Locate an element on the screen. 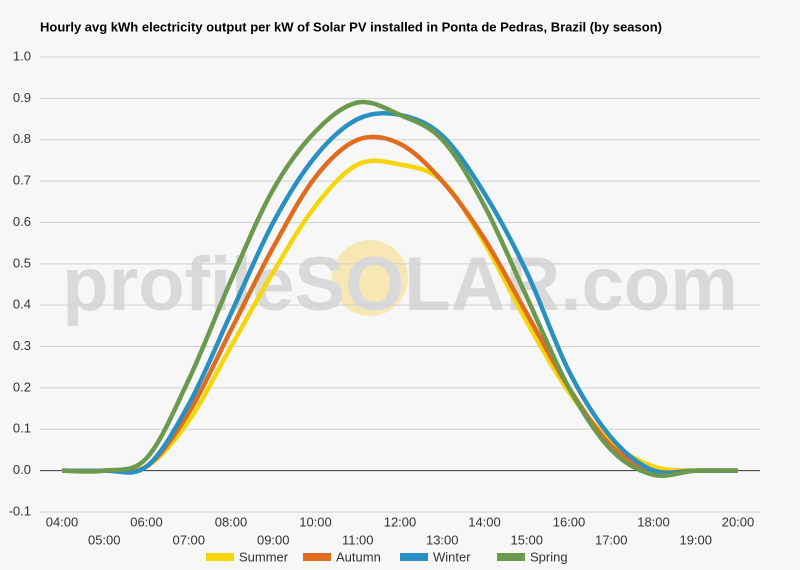 The image size is (800, 570). x-tick-label: 12:00 is located at coordinates (400, 521).